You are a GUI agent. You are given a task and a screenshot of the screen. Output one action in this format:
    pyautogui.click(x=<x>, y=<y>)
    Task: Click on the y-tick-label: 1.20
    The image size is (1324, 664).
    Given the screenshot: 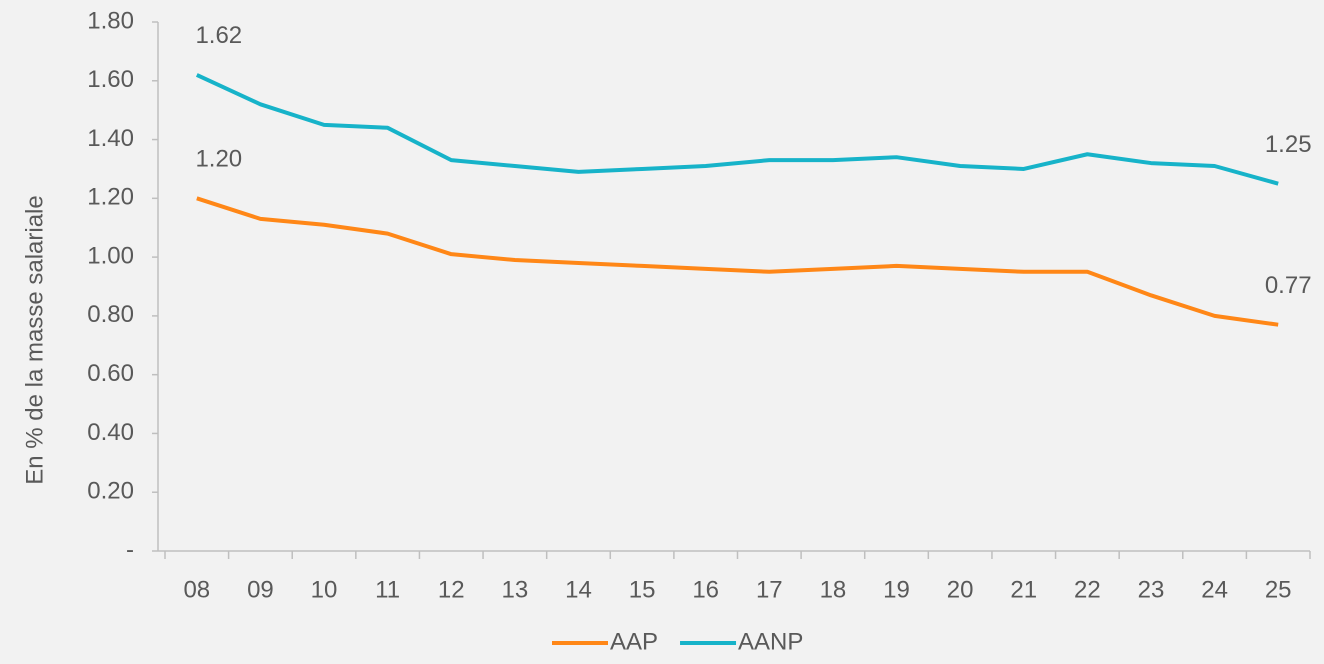 What is the action you would take?
    pyautogui.click(x=110, y=197)
    